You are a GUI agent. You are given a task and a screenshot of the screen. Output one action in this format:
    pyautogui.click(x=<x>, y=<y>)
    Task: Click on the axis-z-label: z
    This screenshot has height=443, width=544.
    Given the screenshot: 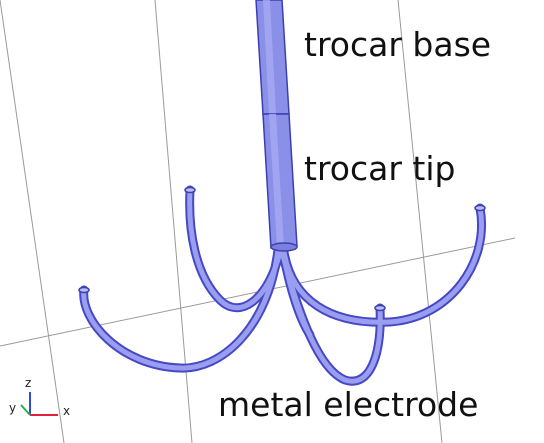 What is the action you would take?
    pyautogui.click(x=28, y=383)
    